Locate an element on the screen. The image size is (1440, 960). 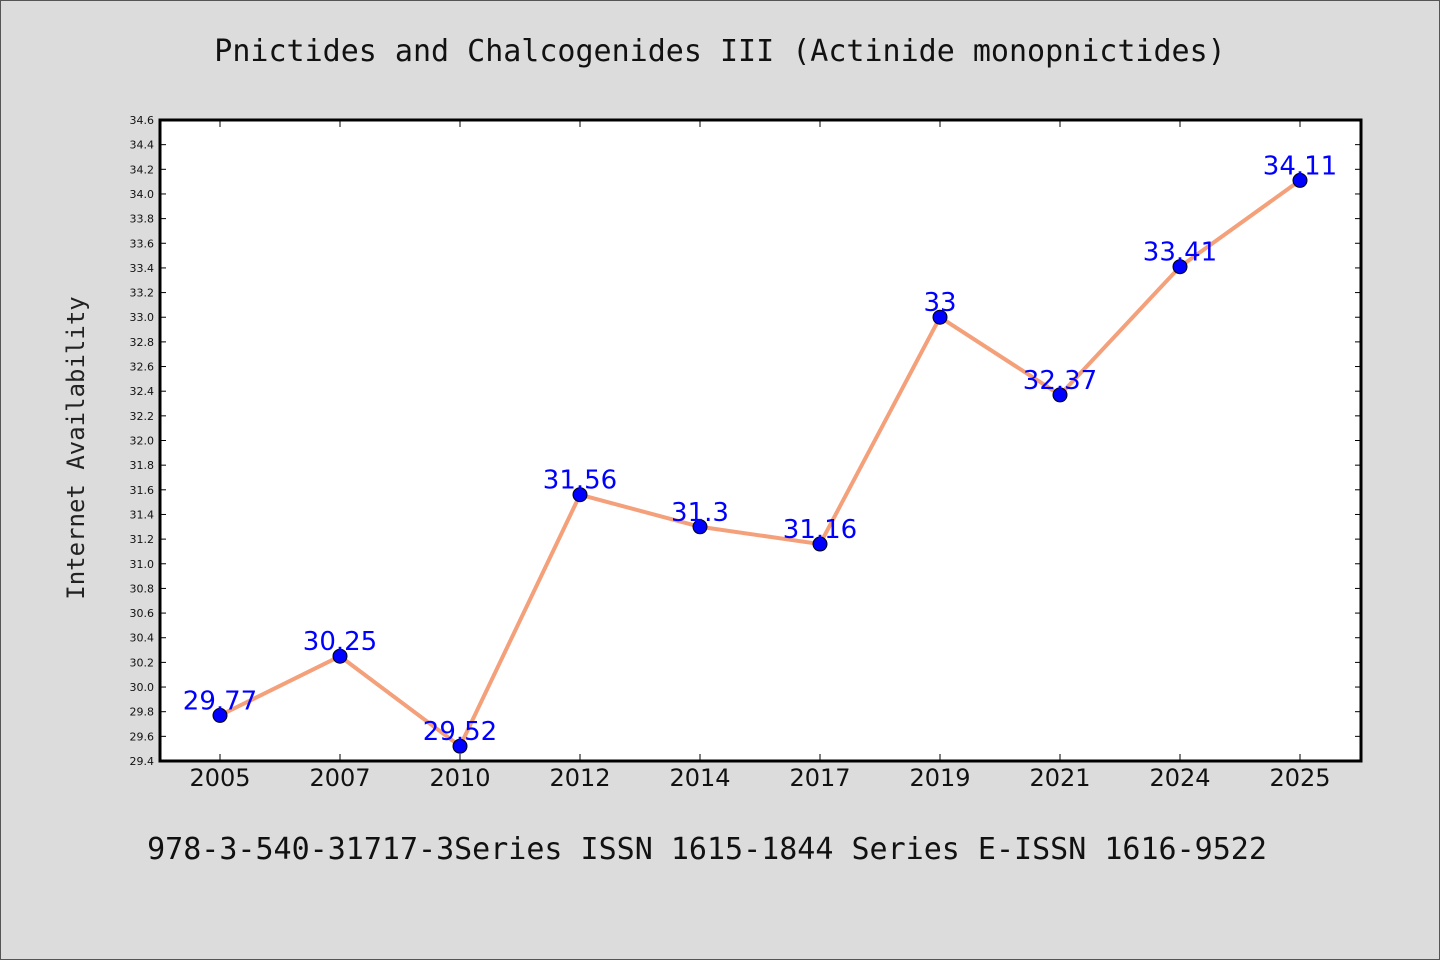
y-tick-label: 33.8 is located at coordinates (142, 219).